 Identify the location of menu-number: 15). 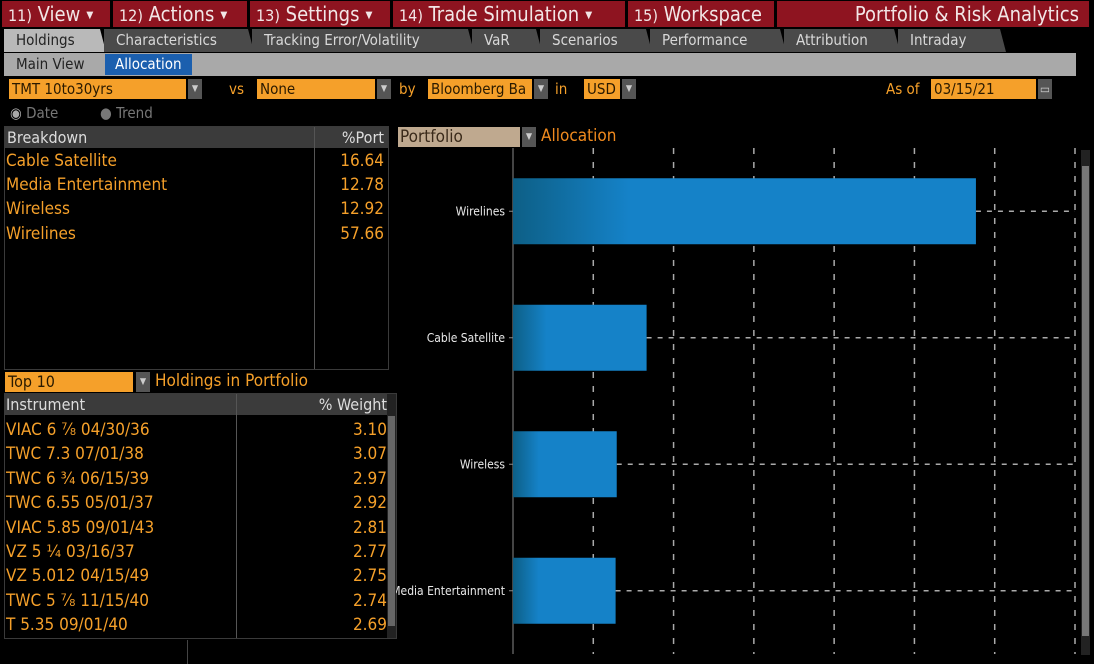
(646, 15).